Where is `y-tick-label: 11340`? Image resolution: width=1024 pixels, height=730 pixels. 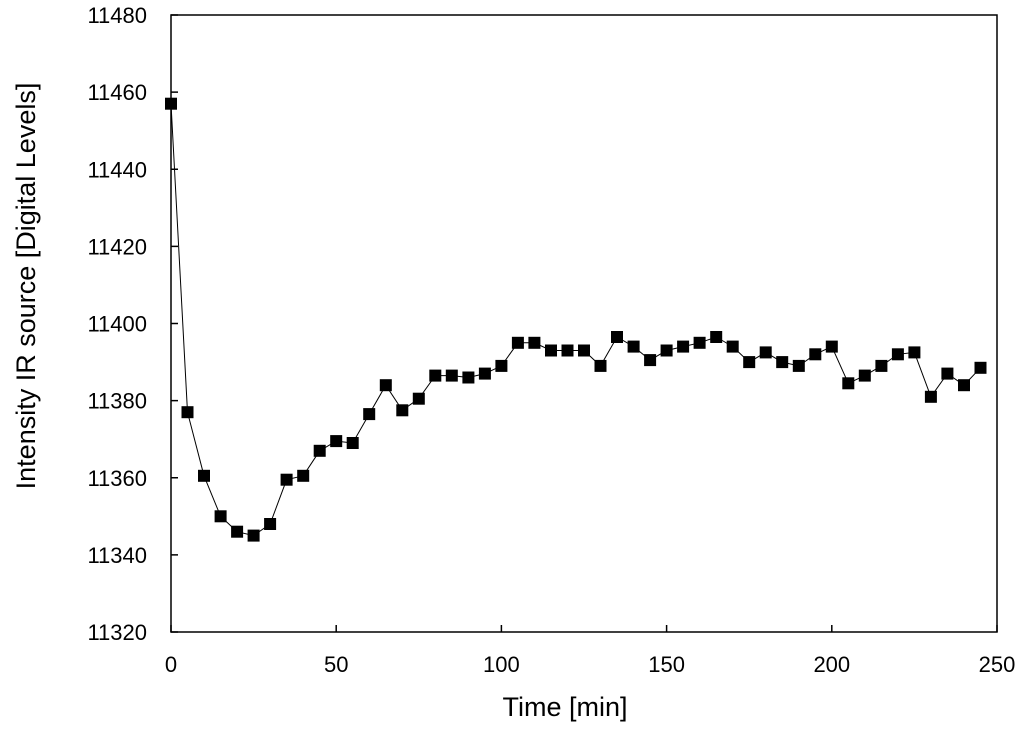 y-tick-label: 11340 is located at coordinates (117, 555).